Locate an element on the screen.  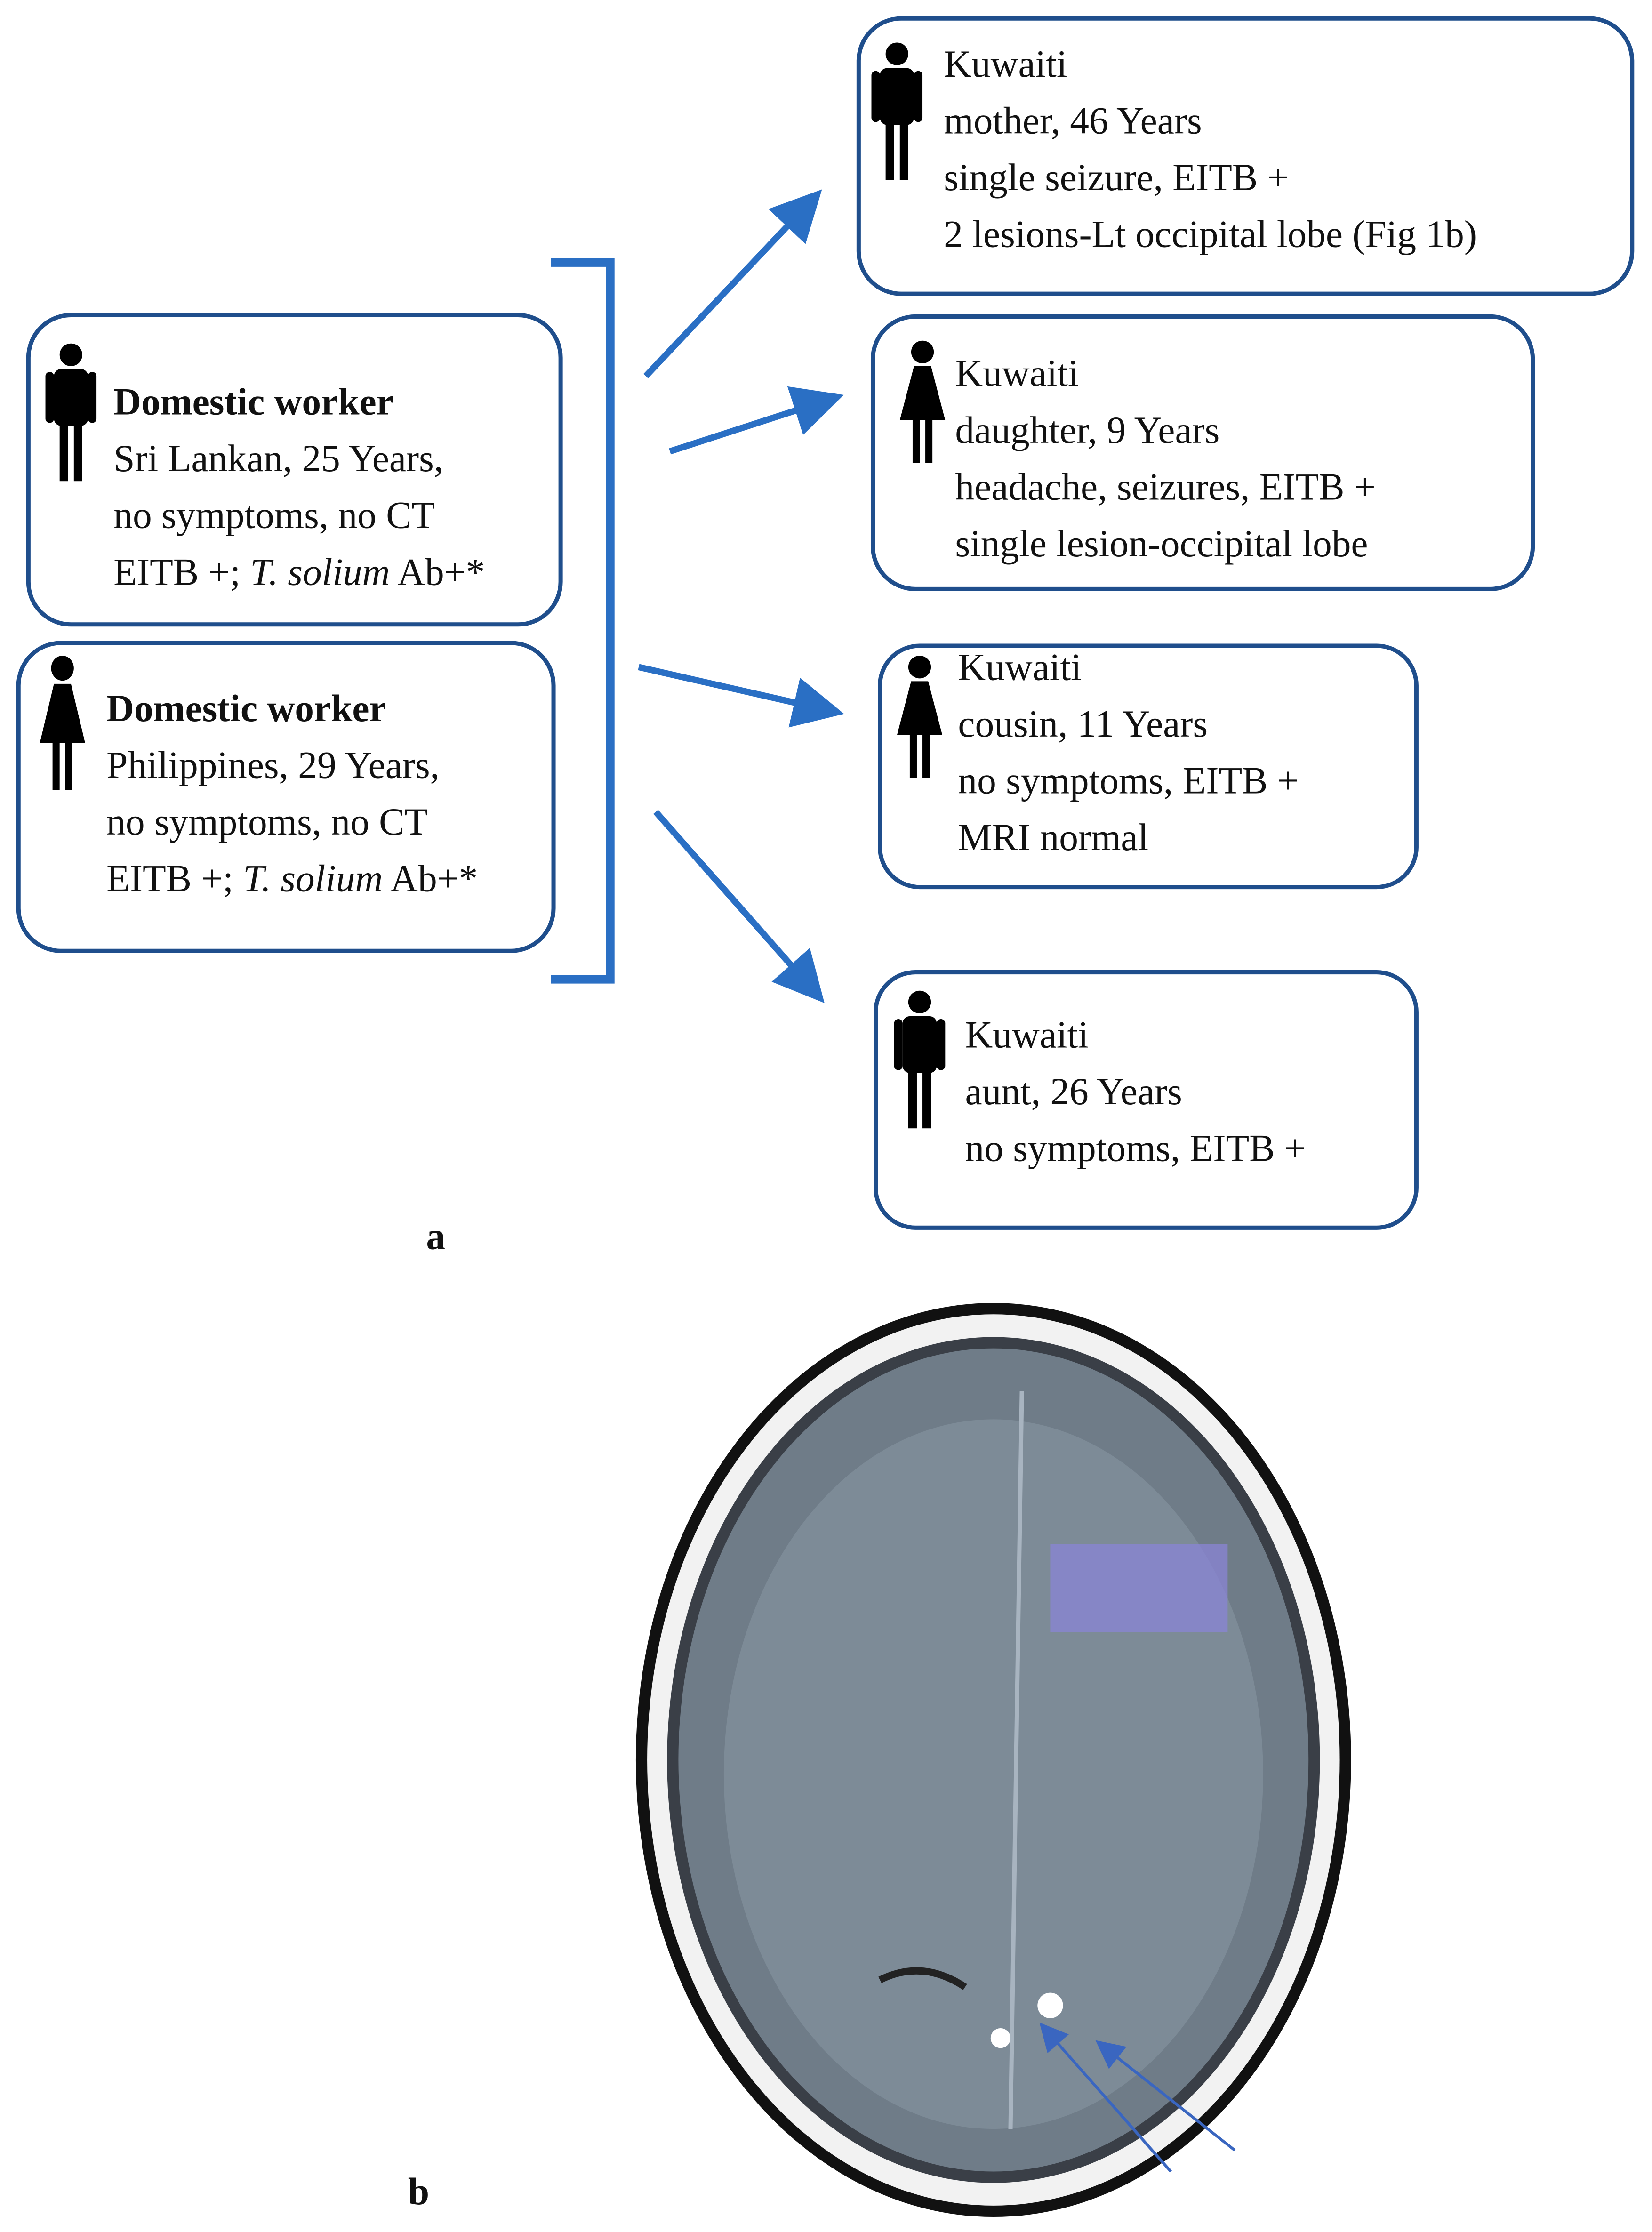
target-line: 2 lesions-Lt occipital lobe (Fig 1b) is located at coordinates (1210, 234).